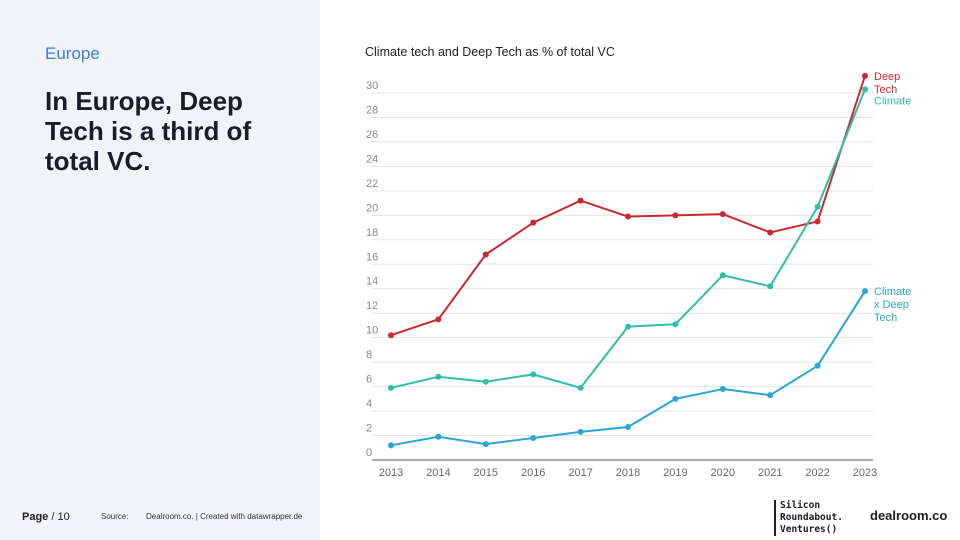  What do you see at coordinates (369, 453) in the screenshot?
I see `y-tick-label: 0` at bounding box center [369, 453].